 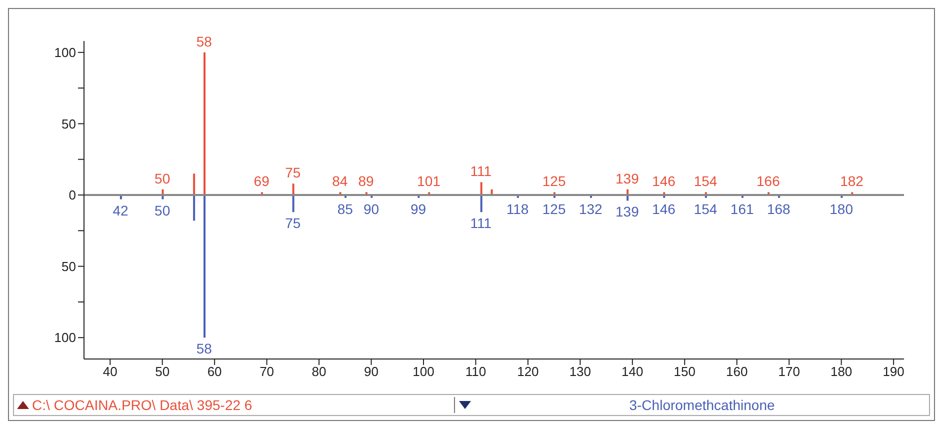 I want to click on x-tick-label: 100, so click(x=423, y=372).